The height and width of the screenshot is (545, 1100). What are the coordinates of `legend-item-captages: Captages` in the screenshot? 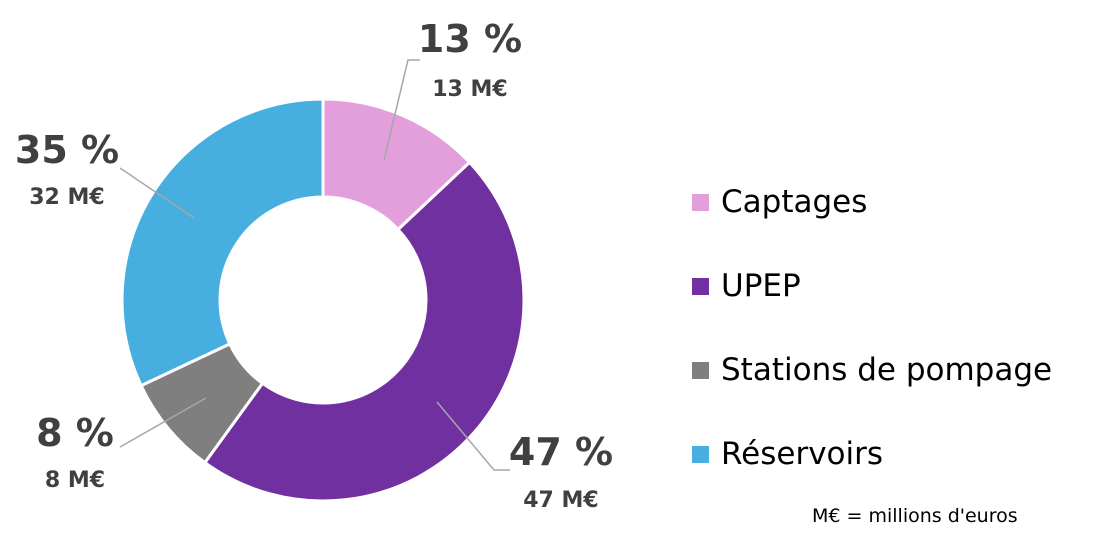 It's located at (872, 202).